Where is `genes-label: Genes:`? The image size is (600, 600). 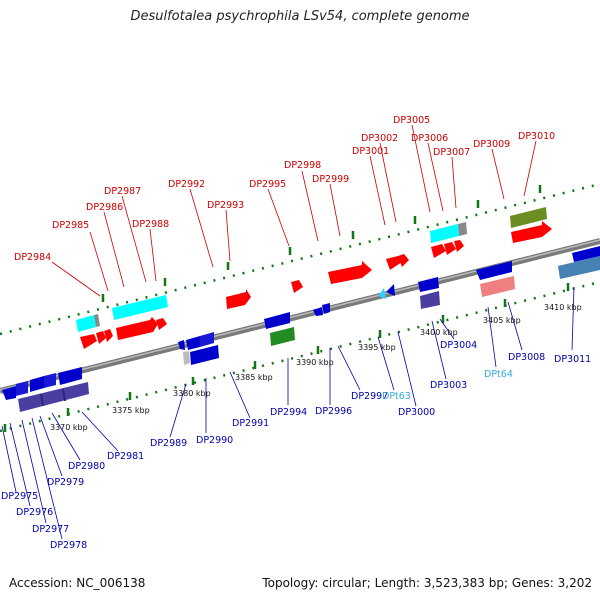 genes-label: Genes: is located at coordinates (532, 583).